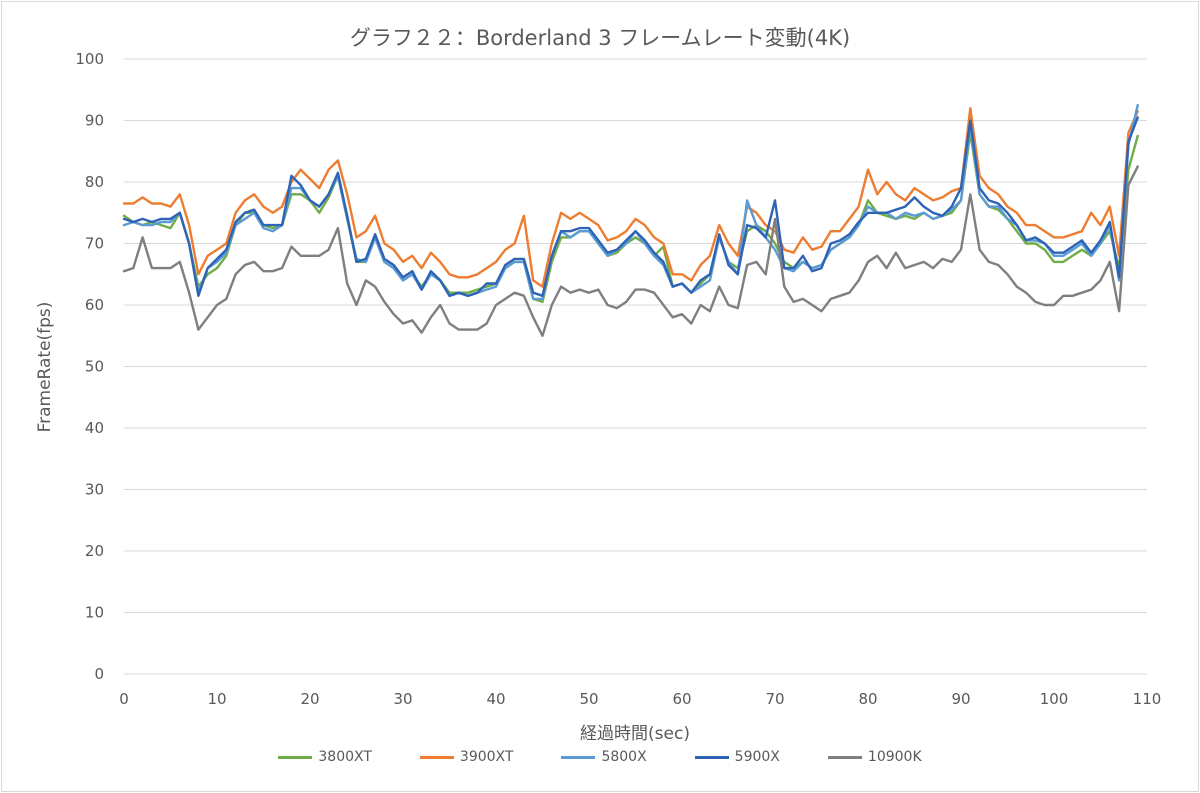 Image resolution: width=1200 pixels, height=793 pixels. What do you see at coordinates (1147, 699) in the screenshot?
I see `x-tick-label: 110` at bounding box center [1147, 699].